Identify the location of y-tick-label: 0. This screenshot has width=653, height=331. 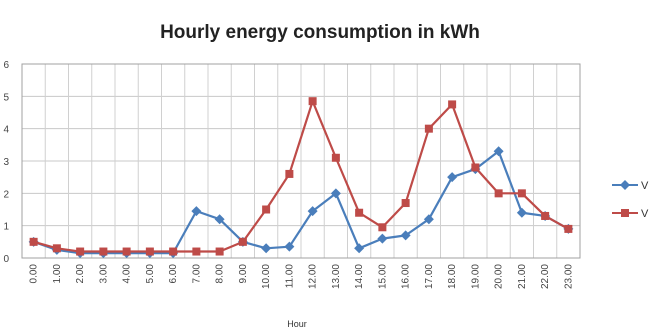
(6, 259).